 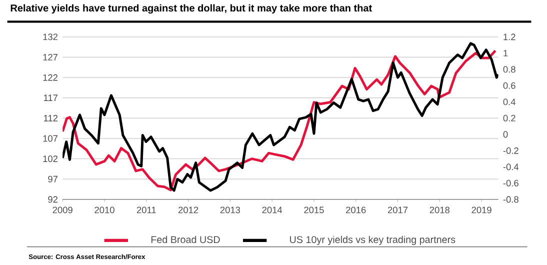 I want to click on y2-tick-label: -0.2, so click(x=510, y=151).